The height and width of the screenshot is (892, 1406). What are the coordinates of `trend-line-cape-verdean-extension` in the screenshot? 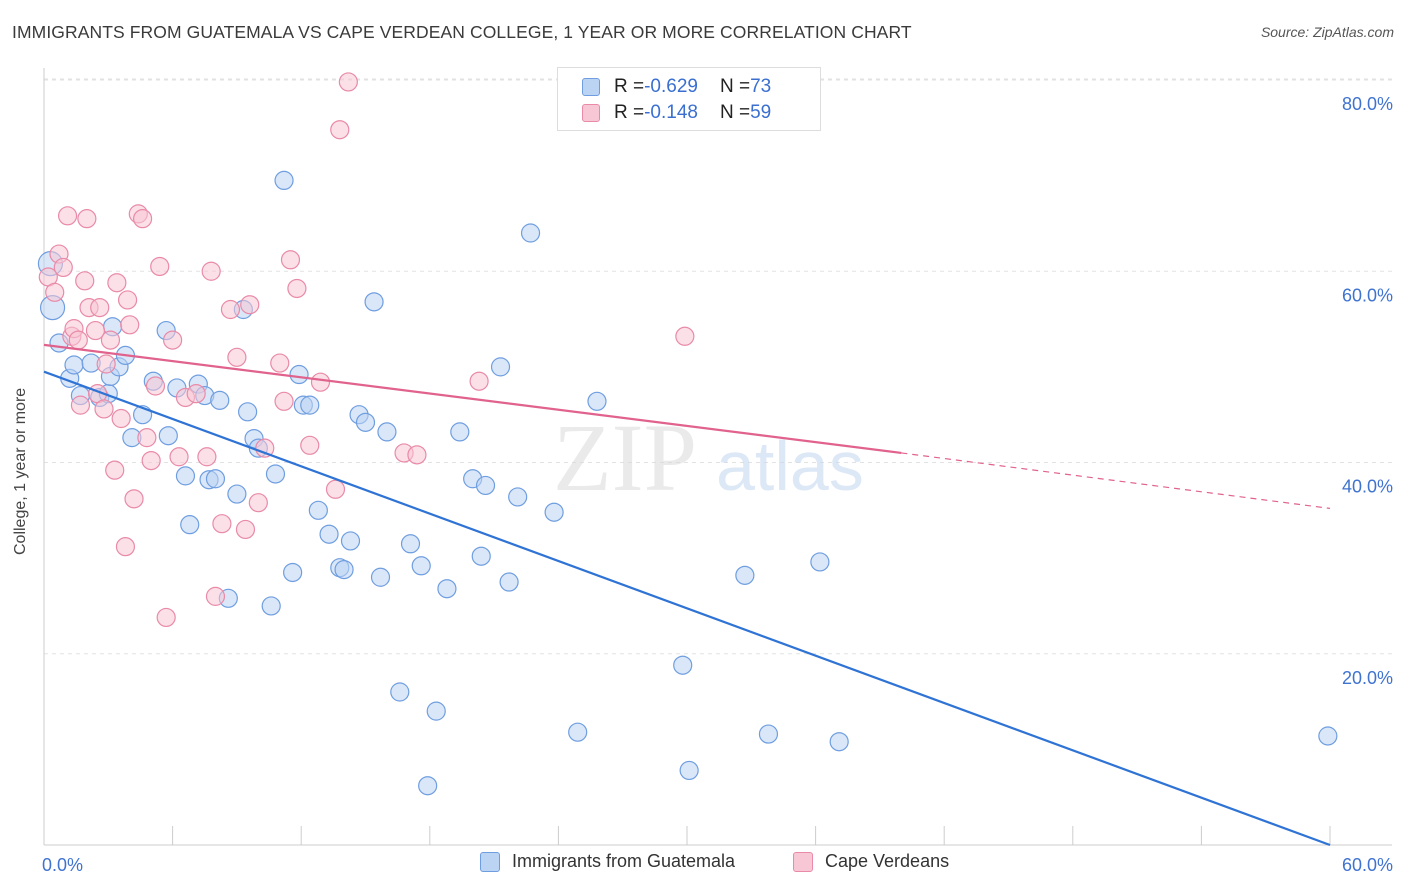 It's located at (1116, 480).